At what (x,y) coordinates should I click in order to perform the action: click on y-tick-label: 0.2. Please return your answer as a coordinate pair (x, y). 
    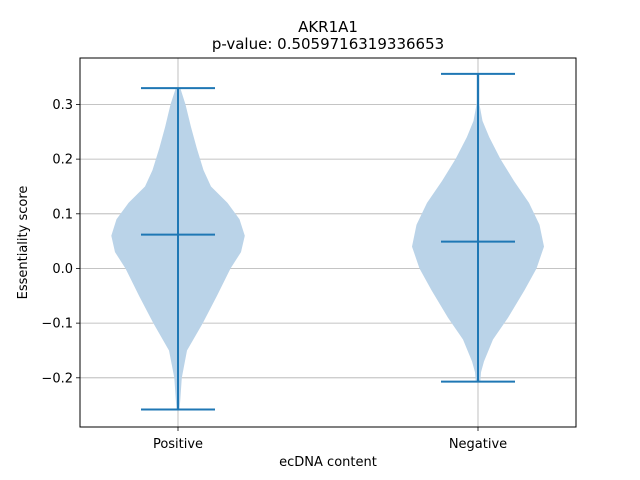
    Looking at the image, I should click on (62, 160).